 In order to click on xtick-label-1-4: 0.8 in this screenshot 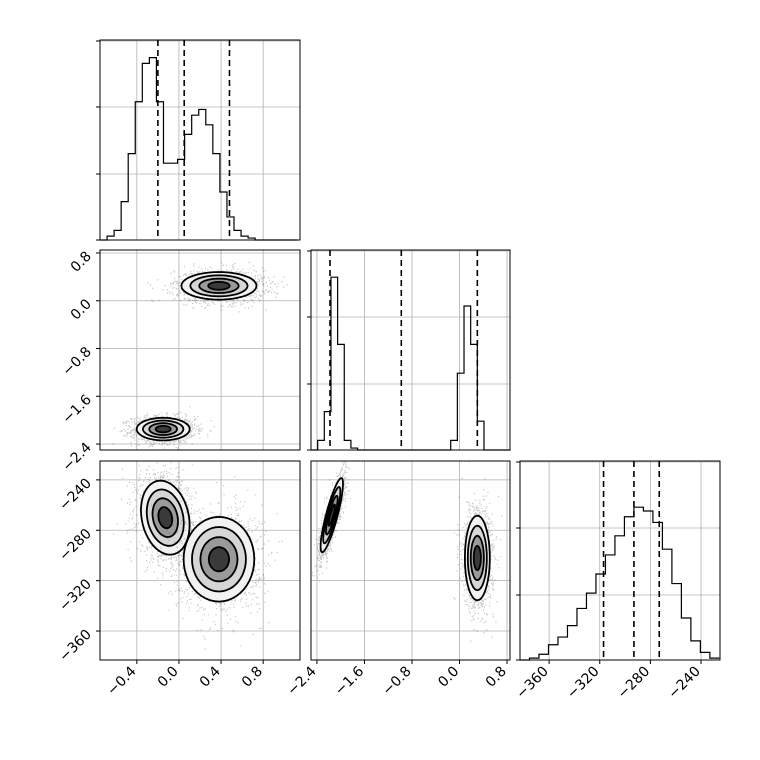, I will do `click(496, 677)`.